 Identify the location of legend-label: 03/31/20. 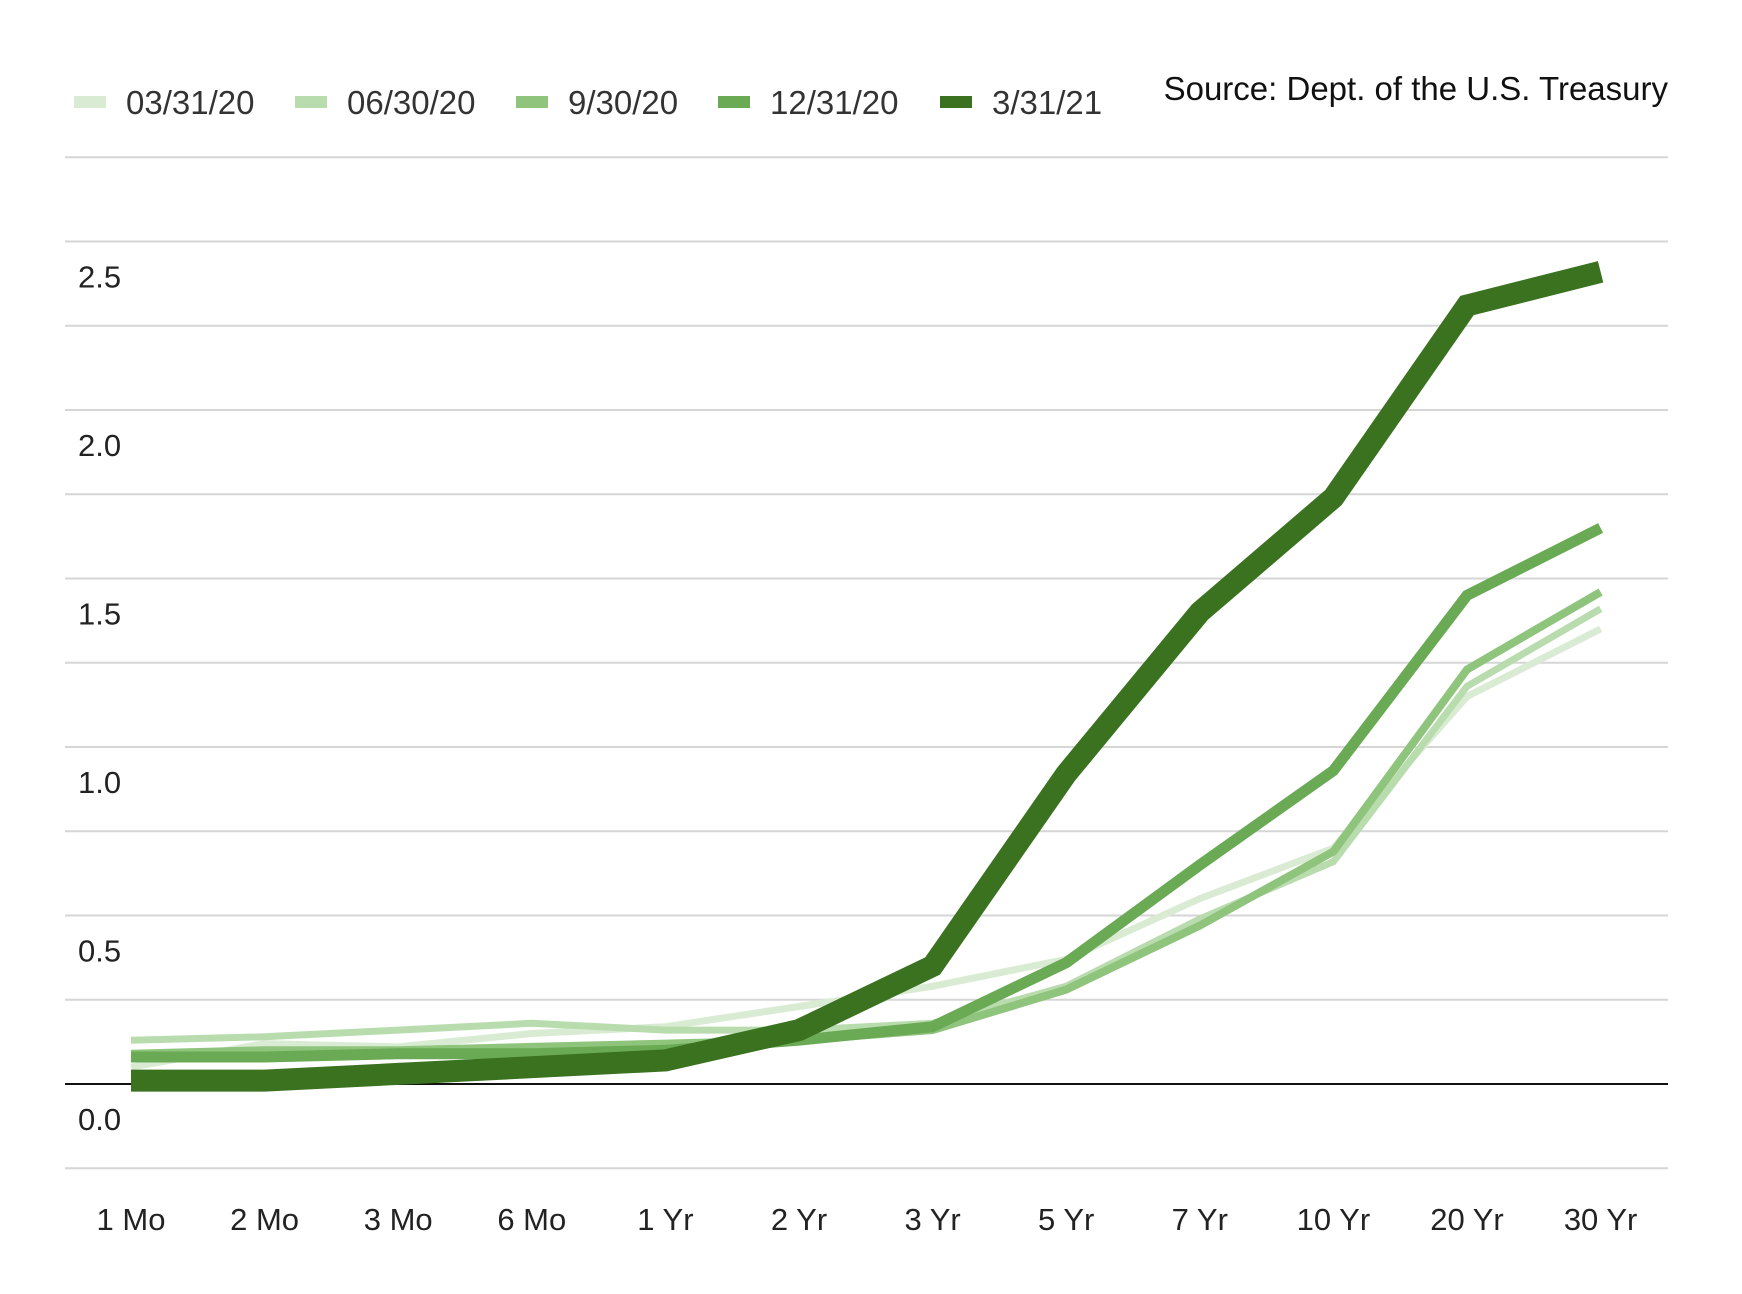
(190, 102).